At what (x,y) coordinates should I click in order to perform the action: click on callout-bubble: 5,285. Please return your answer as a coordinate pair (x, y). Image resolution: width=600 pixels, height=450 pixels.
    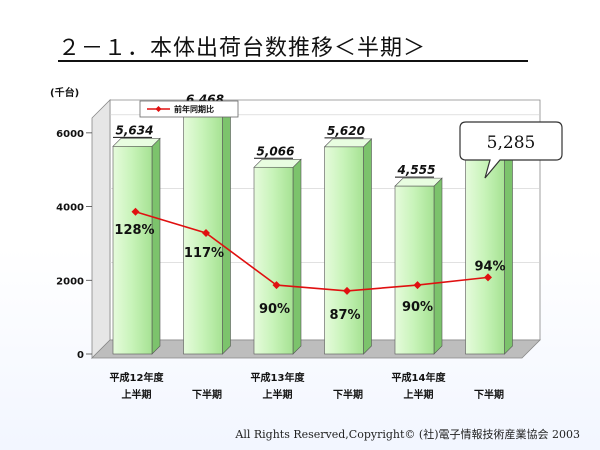
    Looking at the image, I should click on (511, 150).